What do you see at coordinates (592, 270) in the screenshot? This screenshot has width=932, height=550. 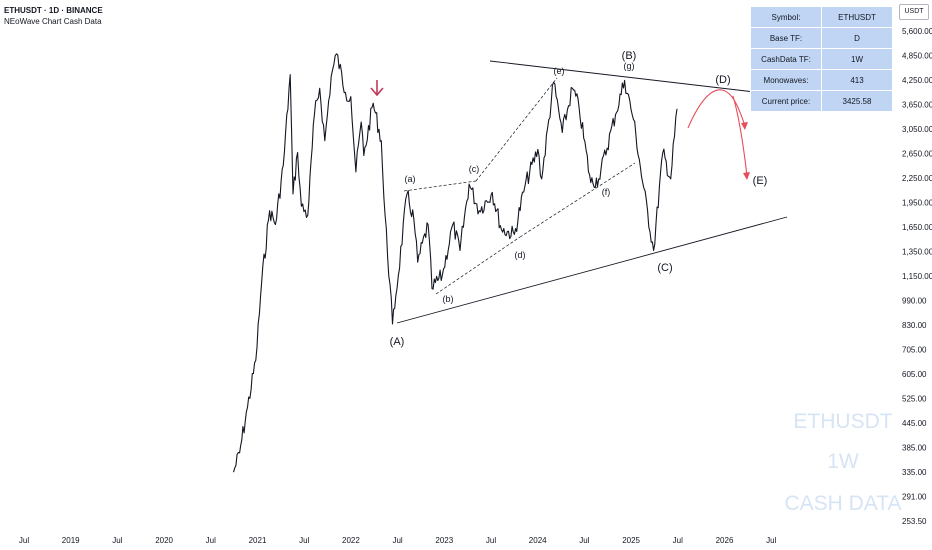 I see `lower-triangle-line` at bounding box center [592, 270].